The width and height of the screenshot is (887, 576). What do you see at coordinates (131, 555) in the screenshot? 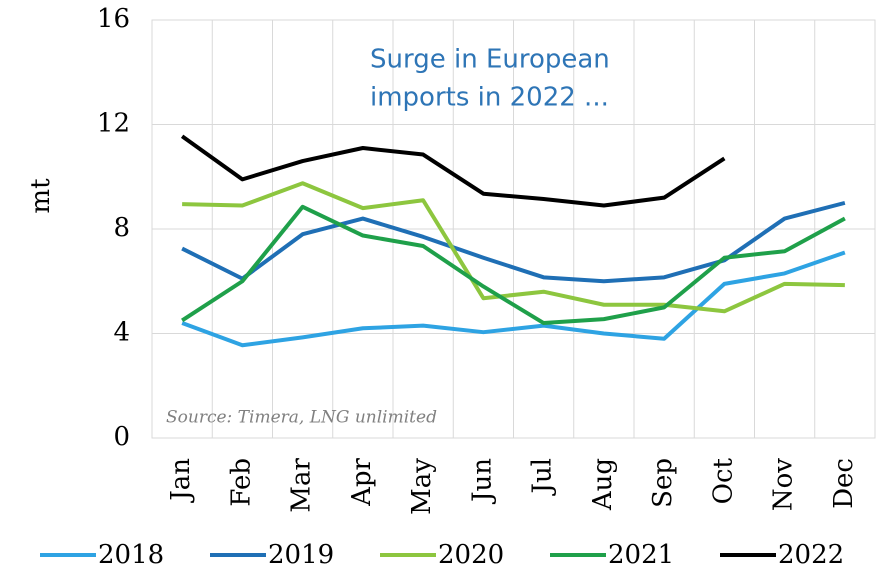
I see `legend-label: 2018` at bounding box center [131, 555].